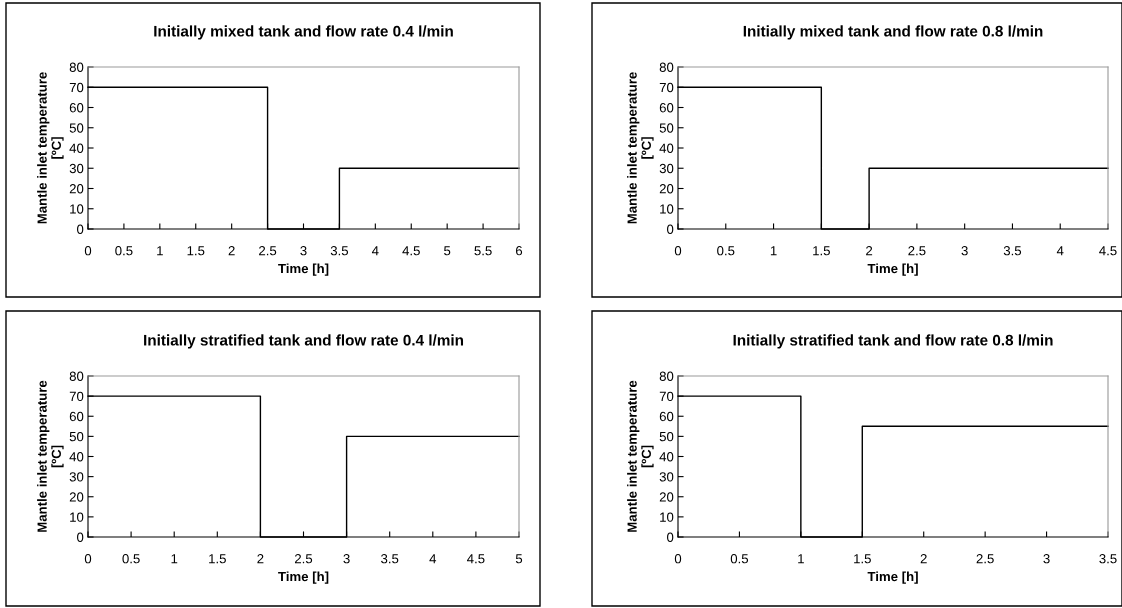 The height and width of the screenshot is (608, 1122). What do you see at coordinates (893, 341) in the screenshot?
I see `chart-title: Initially stratified tank and flow rate 0.8 l/min` at bounding box center [893, 341].